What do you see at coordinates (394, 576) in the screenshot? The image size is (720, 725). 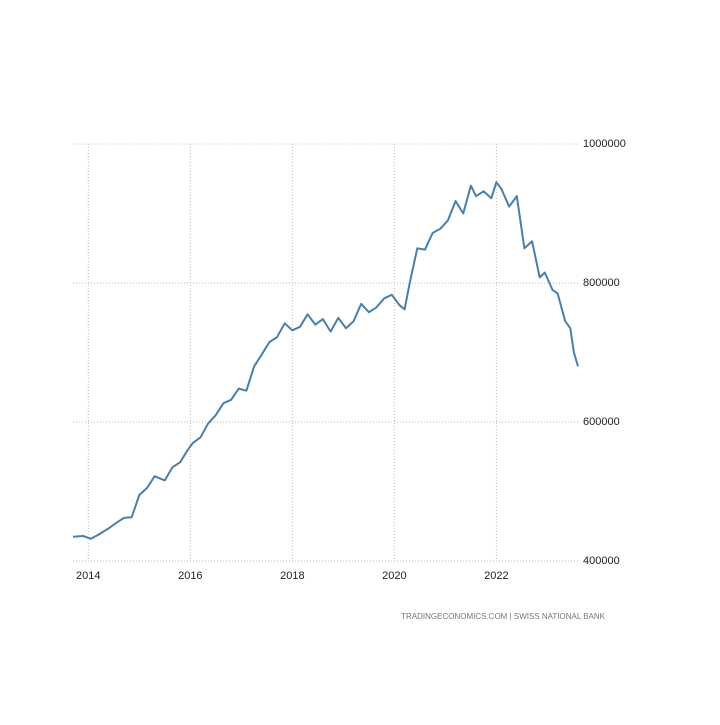 I see `x-tick-label: 2020` at bounding box center [394, 576].